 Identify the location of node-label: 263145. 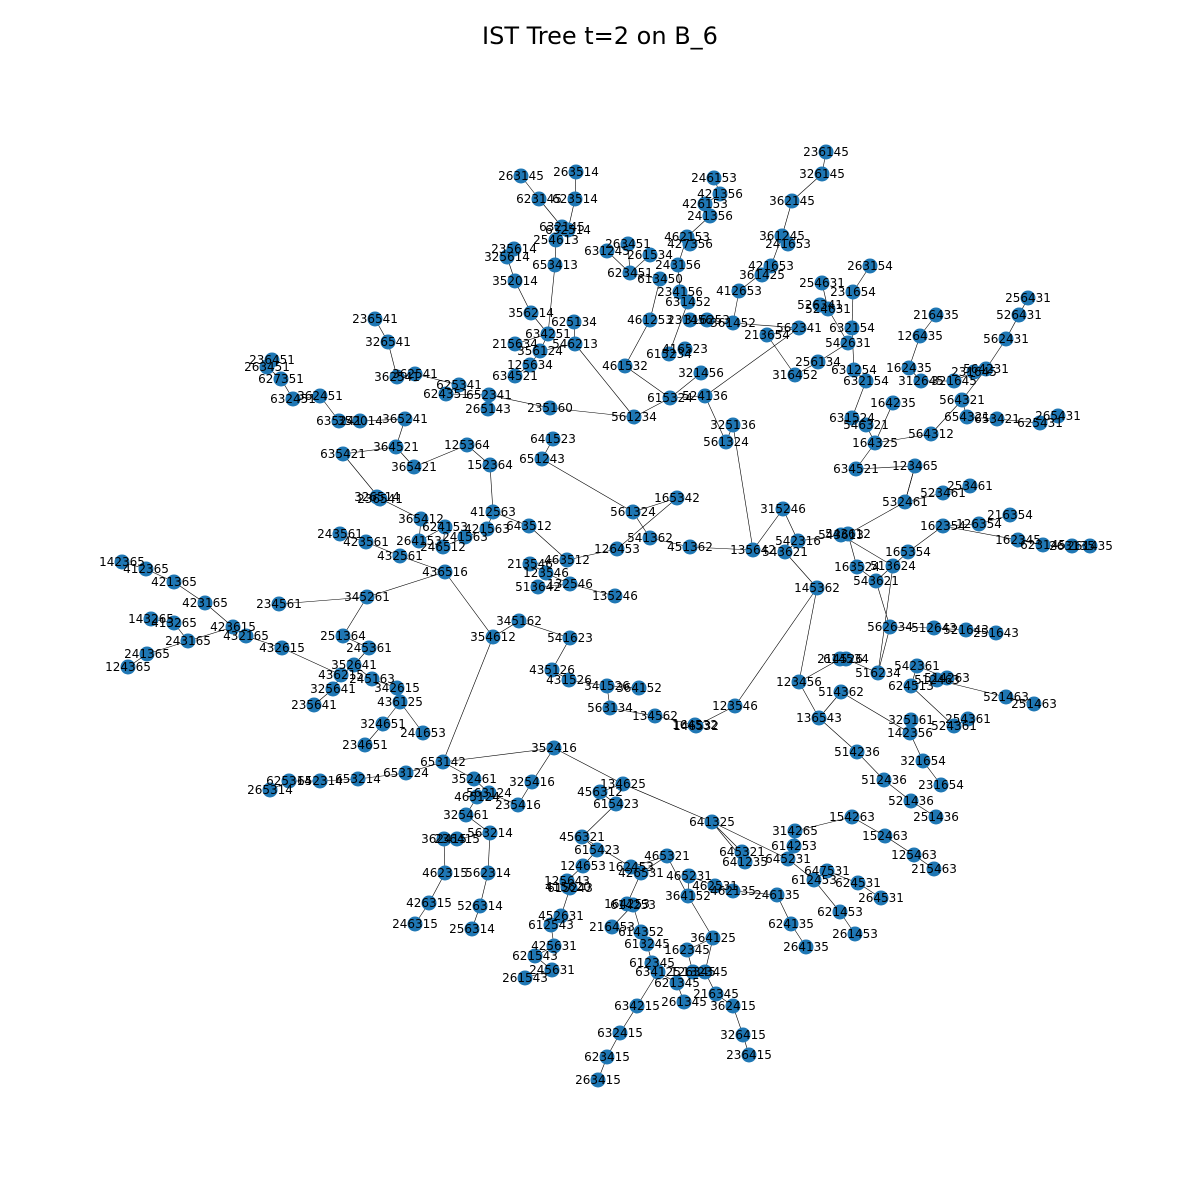
(521, 176).